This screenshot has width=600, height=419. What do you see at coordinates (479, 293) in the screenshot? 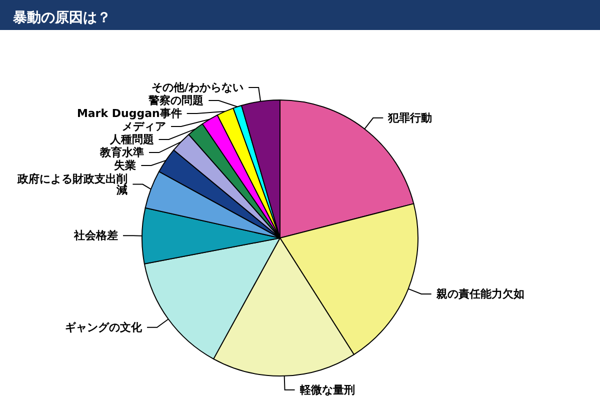
I see `slice-label: 親の責任能力欠如` at bounding box center [479, 293].